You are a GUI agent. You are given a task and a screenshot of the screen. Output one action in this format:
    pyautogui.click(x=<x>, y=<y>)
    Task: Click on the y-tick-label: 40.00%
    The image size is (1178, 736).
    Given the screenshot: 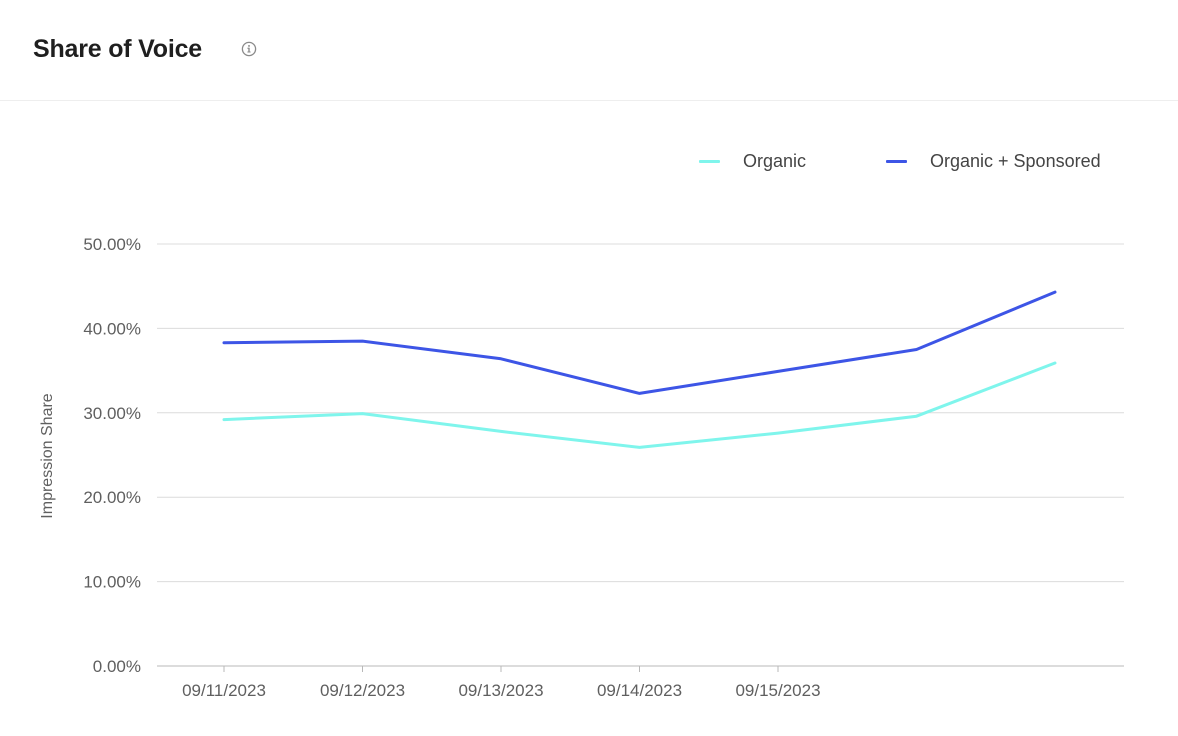 What is the action you would take?
    pyautogui.click(x=112, y=328)
    